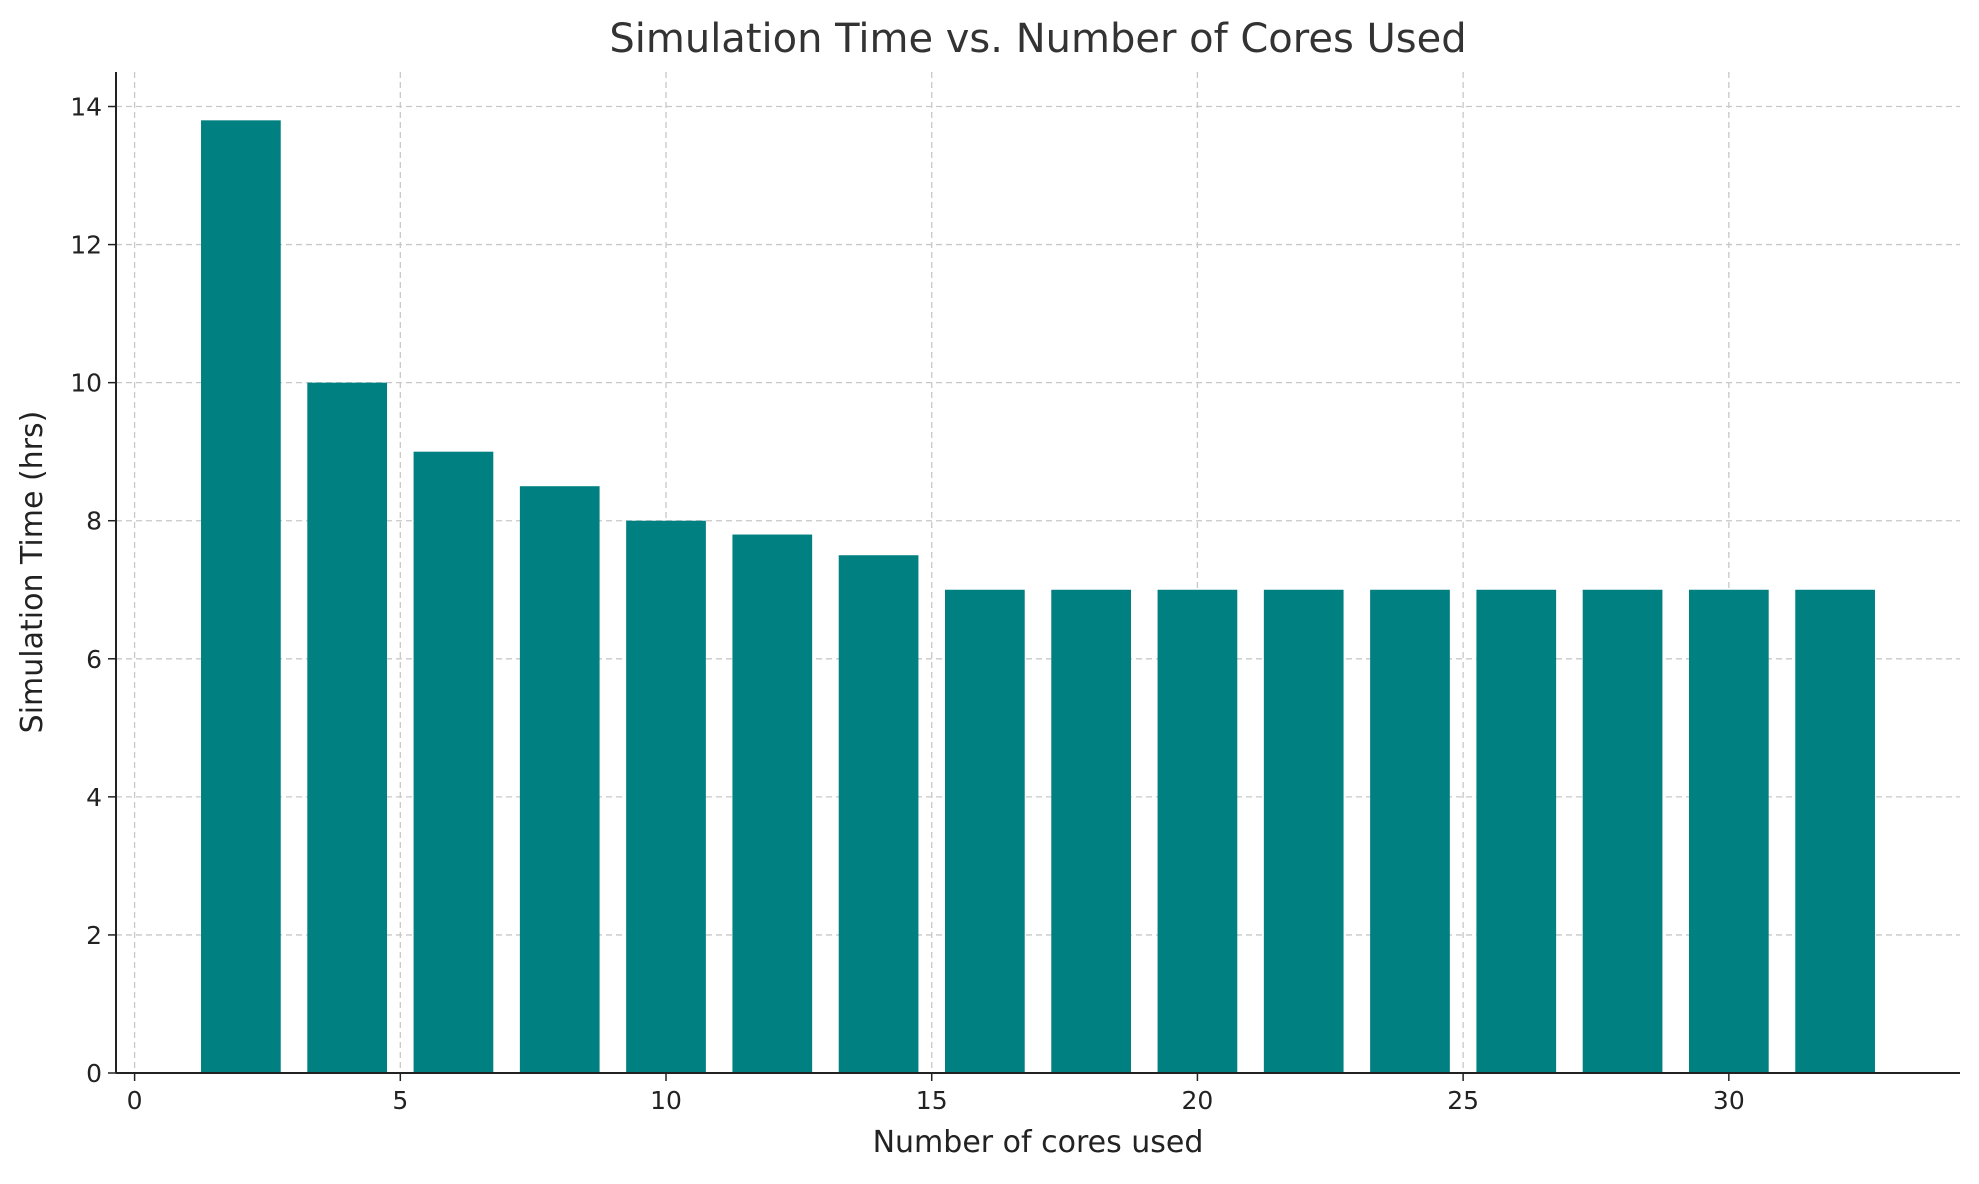 The height and width of the screenshot is (1184, 1979). What do you see at coordinates (1728, 831) in the screenshot?
I see `bar-30-cores` at bounding box center [1728, 831].